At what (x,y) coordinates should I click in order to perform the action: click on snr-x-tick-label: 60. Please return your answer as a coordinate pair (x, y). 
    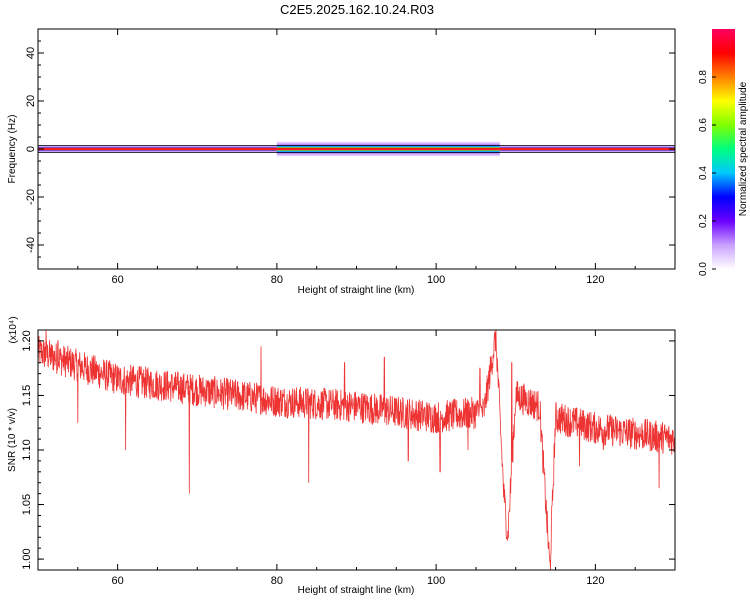
    Looking at the image, I should click on (118, 581).